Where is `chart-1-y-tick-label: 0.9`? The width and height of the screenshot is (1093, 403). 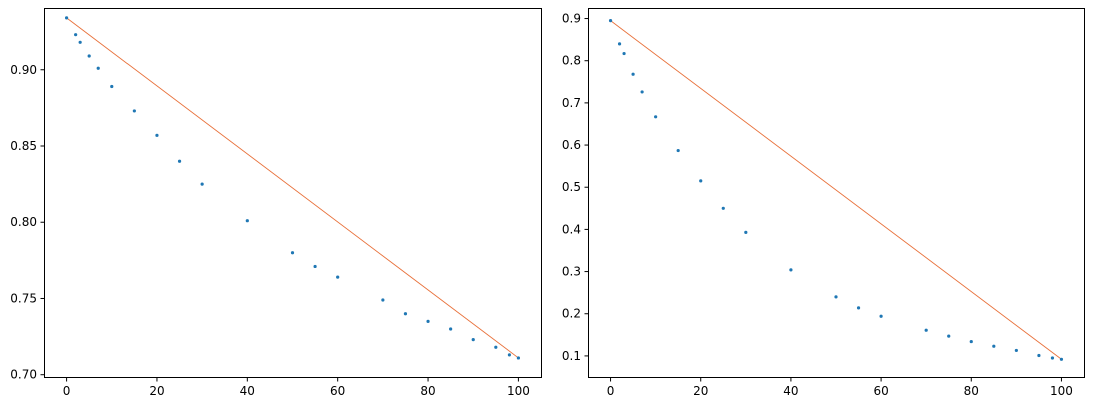 chart-1-y-tick-label: 0.9 is located at coordinates (571, 19).